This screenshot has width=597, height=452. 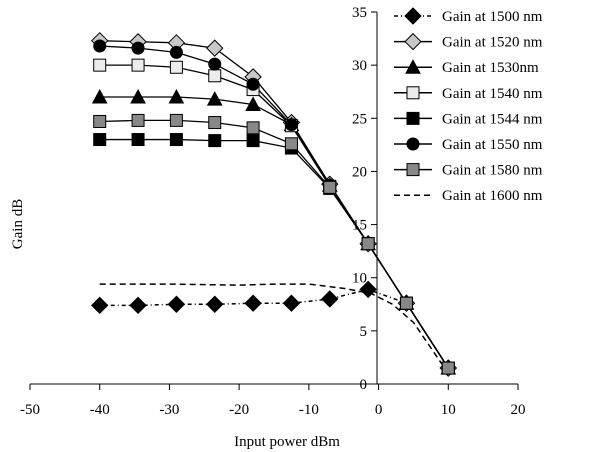 What do you see at coordinates (359, 119) in the screenshot?
I see `y-tick-label: 25` at bounding box center [359, 119].